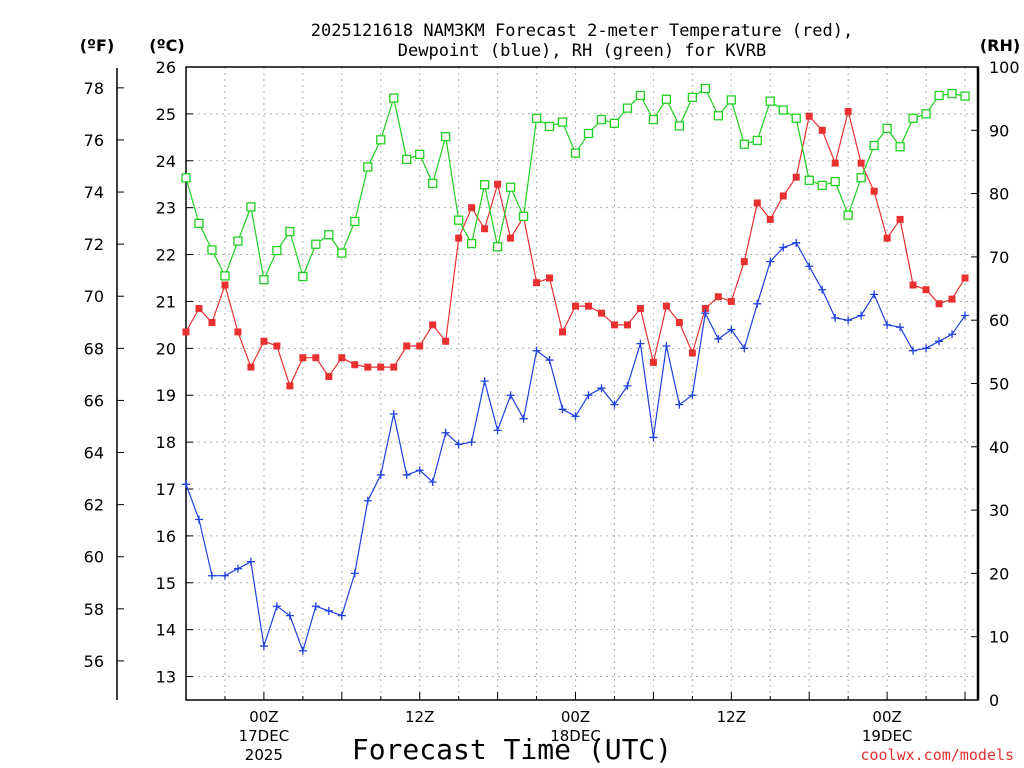  Describe the element at coordinates (731, 717) in the screenshot. I see `x-tick-label: 12Z` at that location.